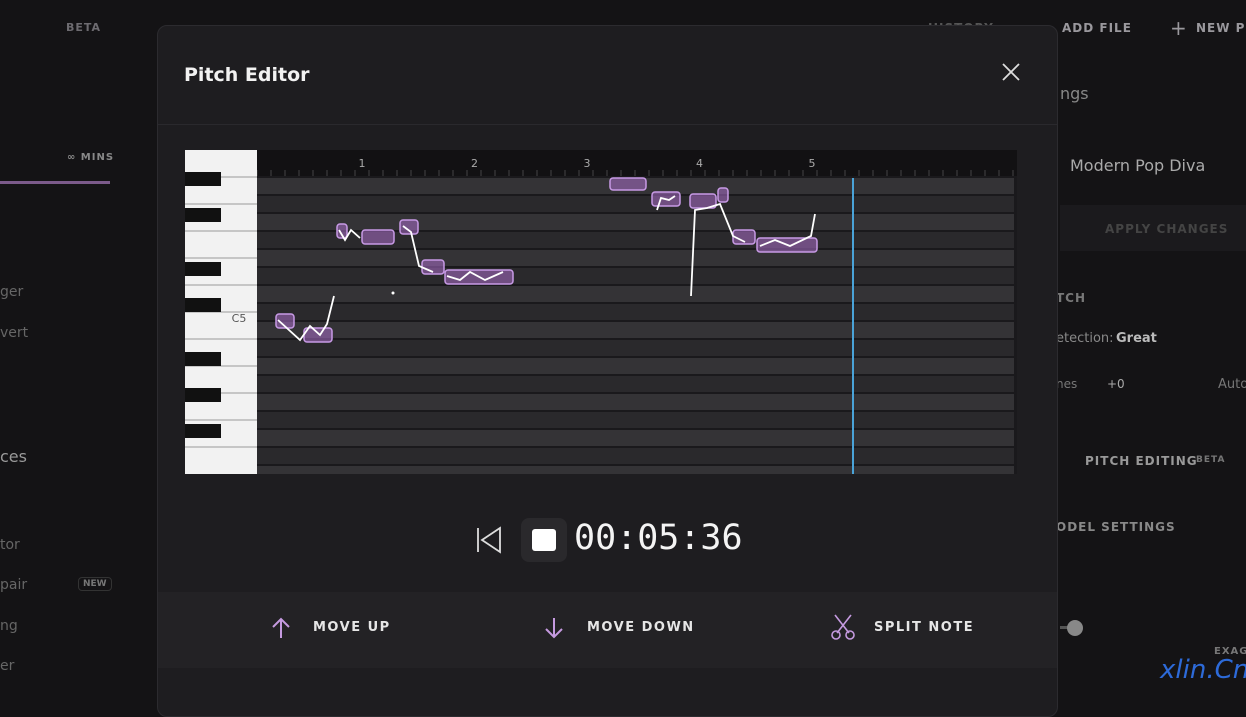 This screenshot has width=1246, height=717. What do you see at coordinates (1116, 384) in the screenshot?
I see `semitones-value: +0` at bounding box center [1116, 384].